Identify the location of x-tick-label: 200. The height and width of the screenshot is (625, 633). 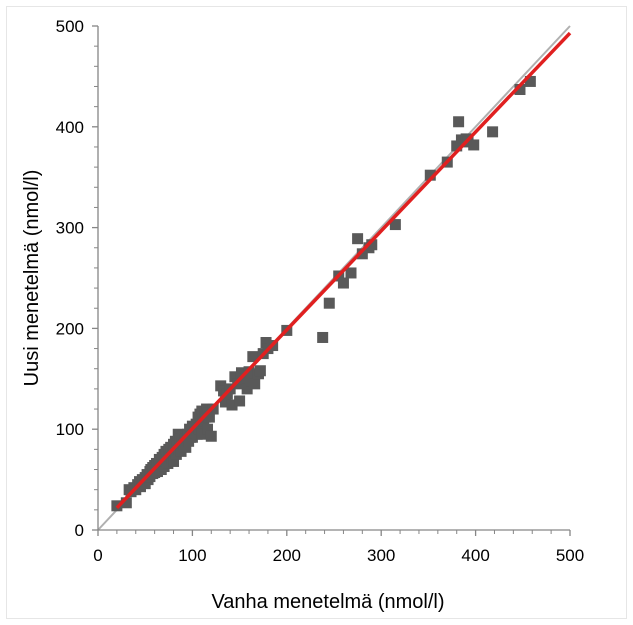
(287, 555).